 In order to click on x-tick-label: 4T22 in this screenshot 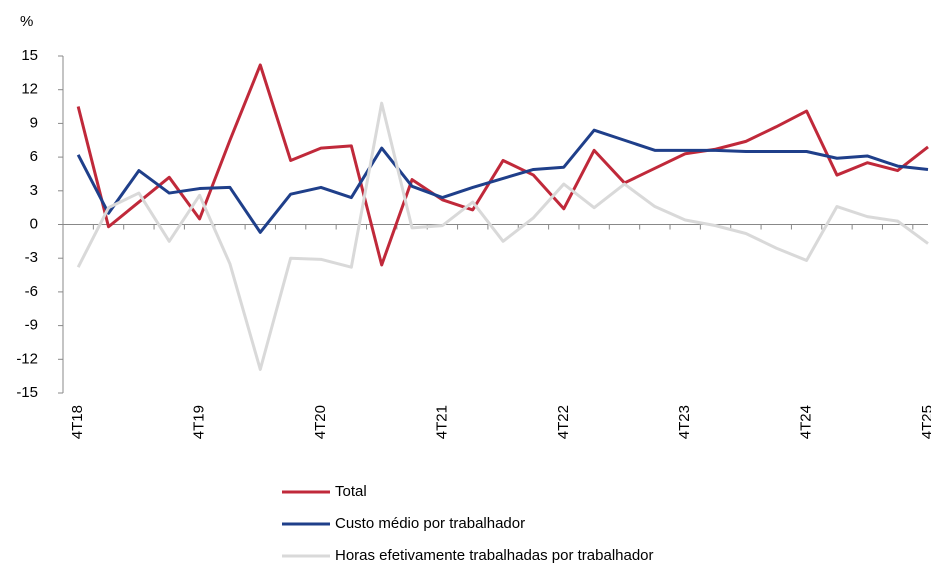, I will do `click(563, 422)`.